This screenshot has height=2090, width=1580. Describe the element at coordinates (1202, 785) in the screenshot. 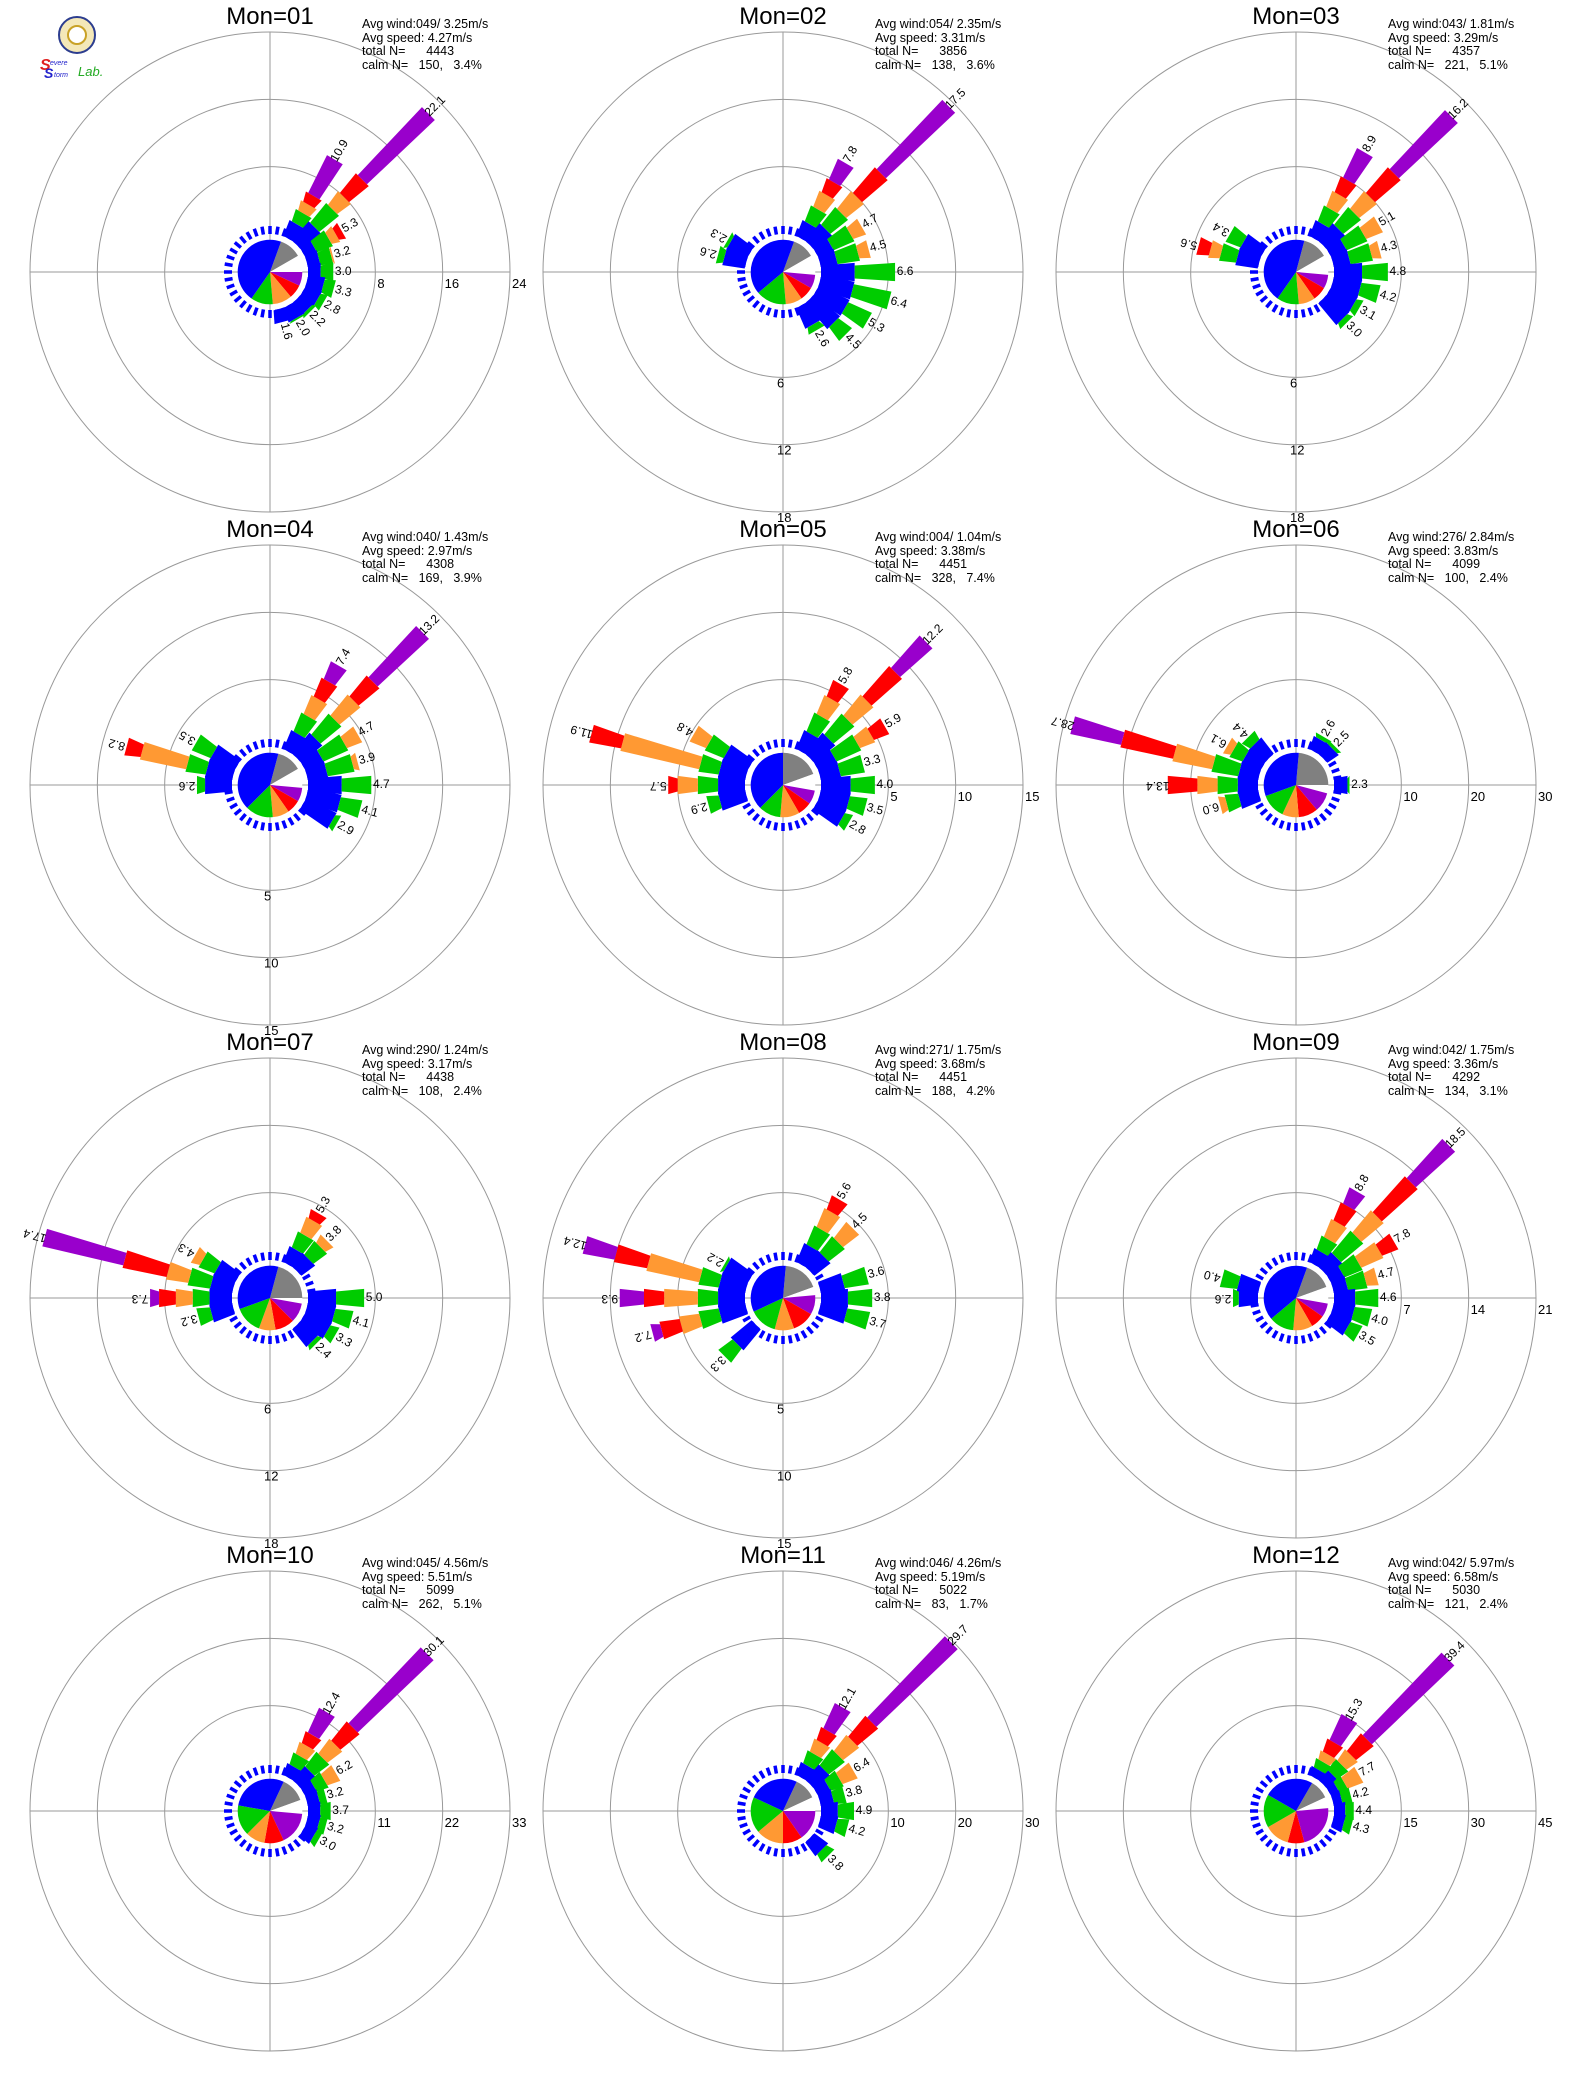

I see `petal-270: 13.4` at that location.